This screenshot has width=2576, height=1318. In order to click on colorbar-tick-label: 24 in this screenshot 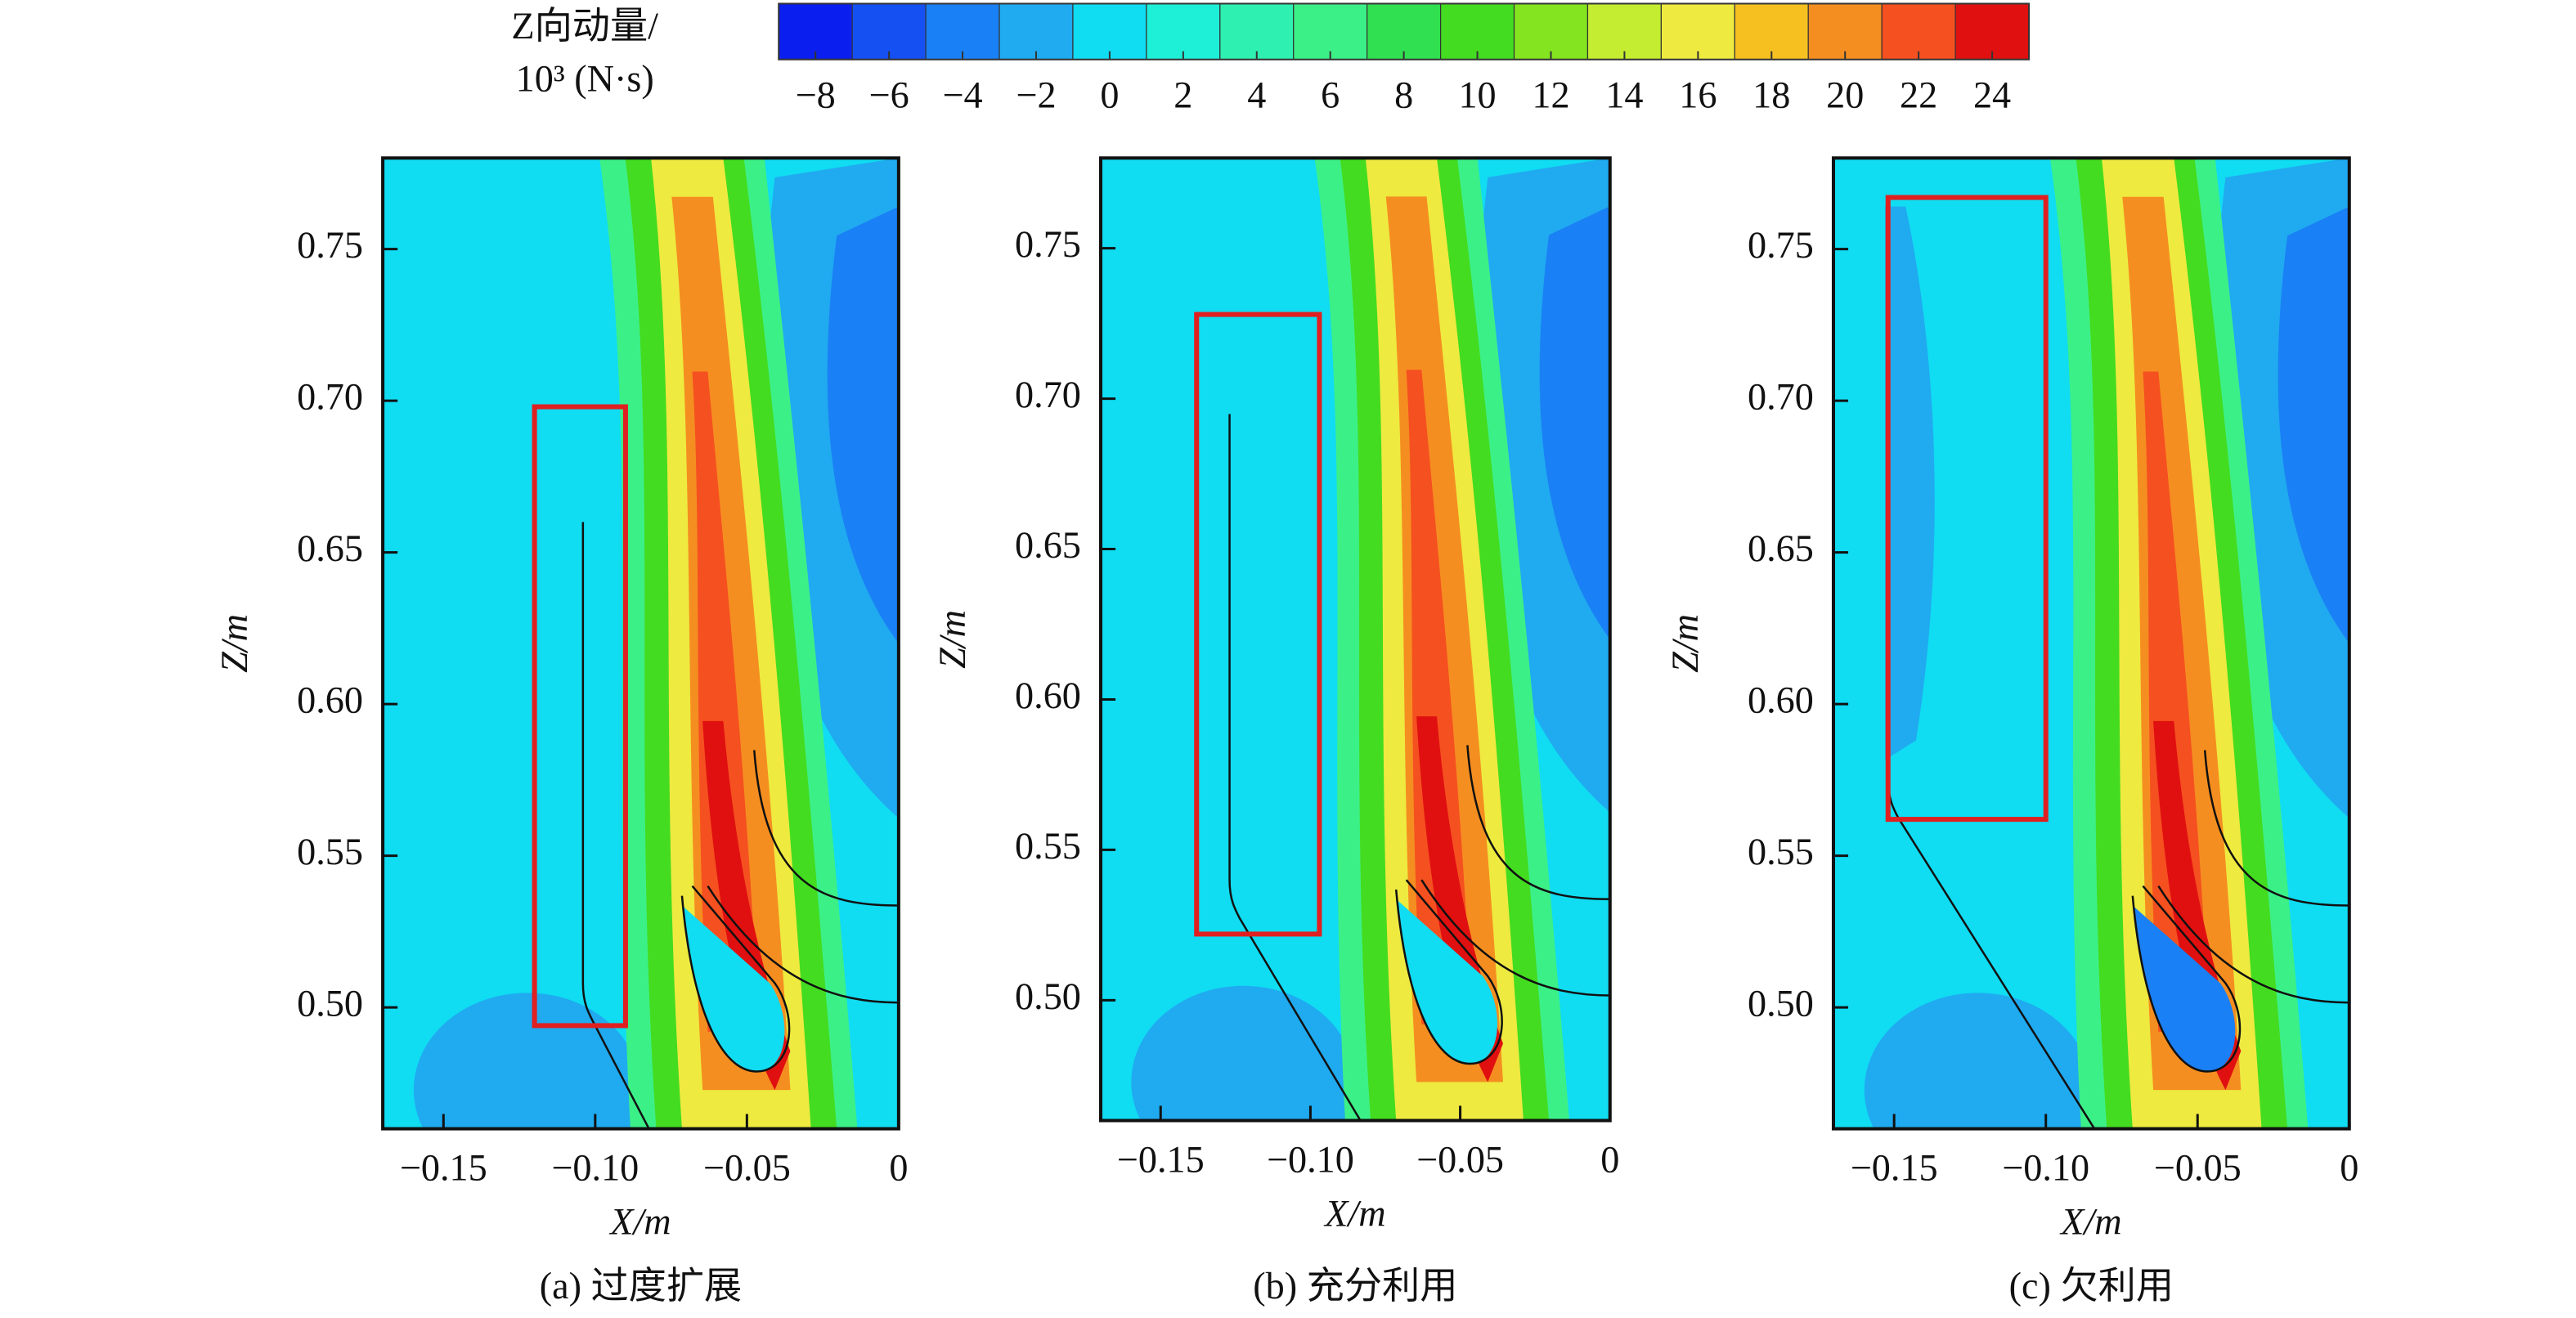, I will do `click(1992, 95)`.